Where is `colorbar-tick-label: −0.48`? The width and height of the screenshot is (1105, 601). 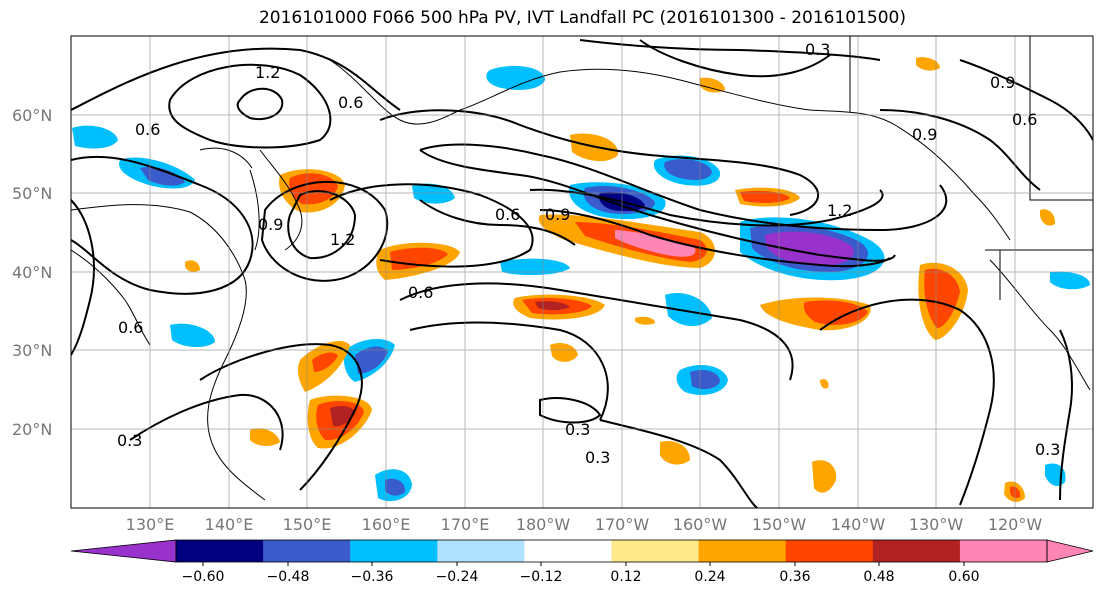 colorbar-tick-label: −0.48 is located at coordinates (288, 577).